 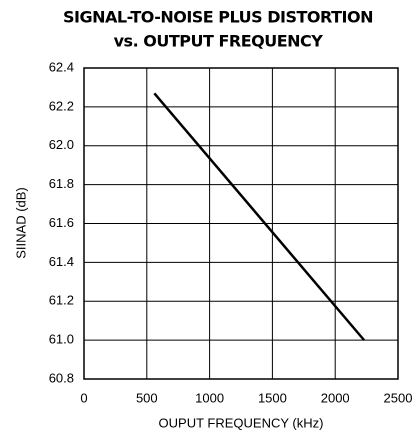 What do you see at coordinates (61, 300) in the screenshot?
I see `y-tick-label: 61.2` at bounding box center [61, 300].